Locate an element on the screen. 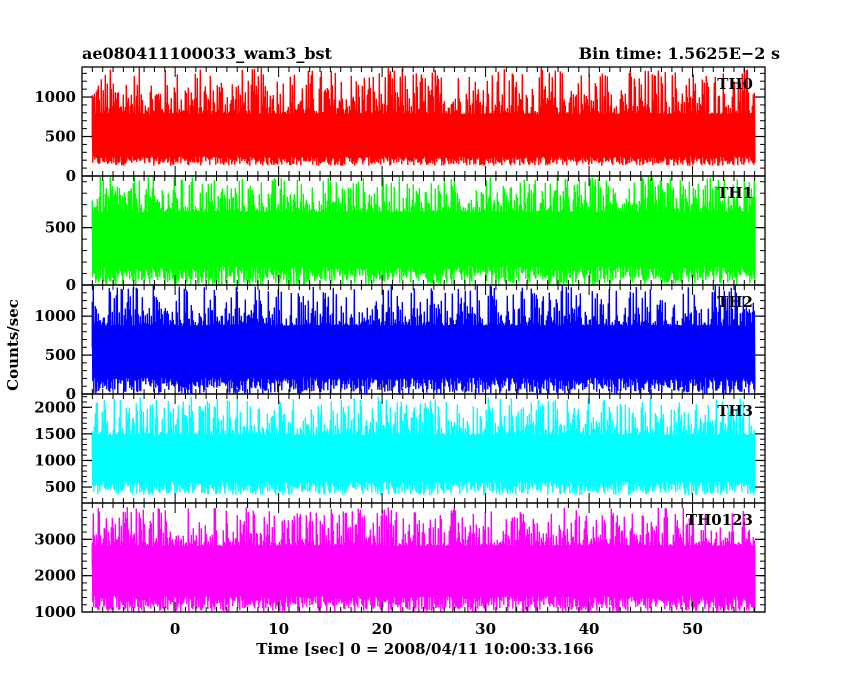 This screenshot has height=680, width=850. series-trace-th2 is located at coordinates (423, 339).